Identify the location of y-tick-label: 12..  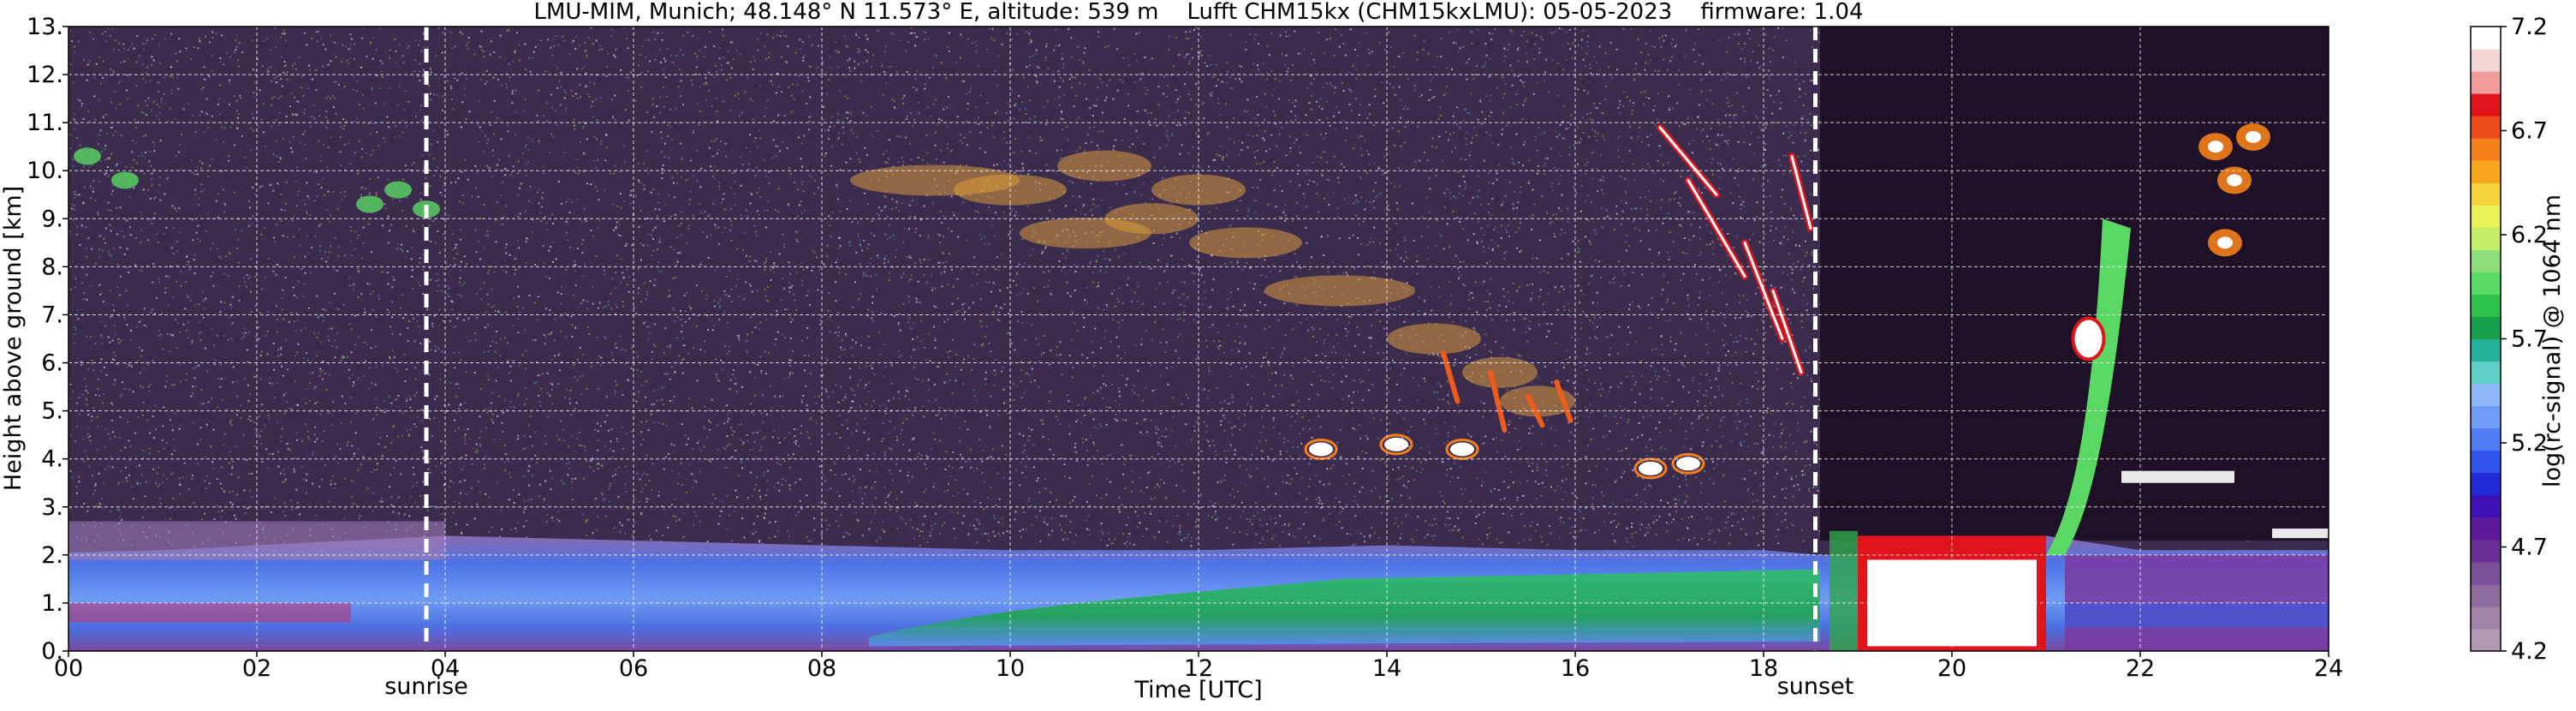
(45, 75).